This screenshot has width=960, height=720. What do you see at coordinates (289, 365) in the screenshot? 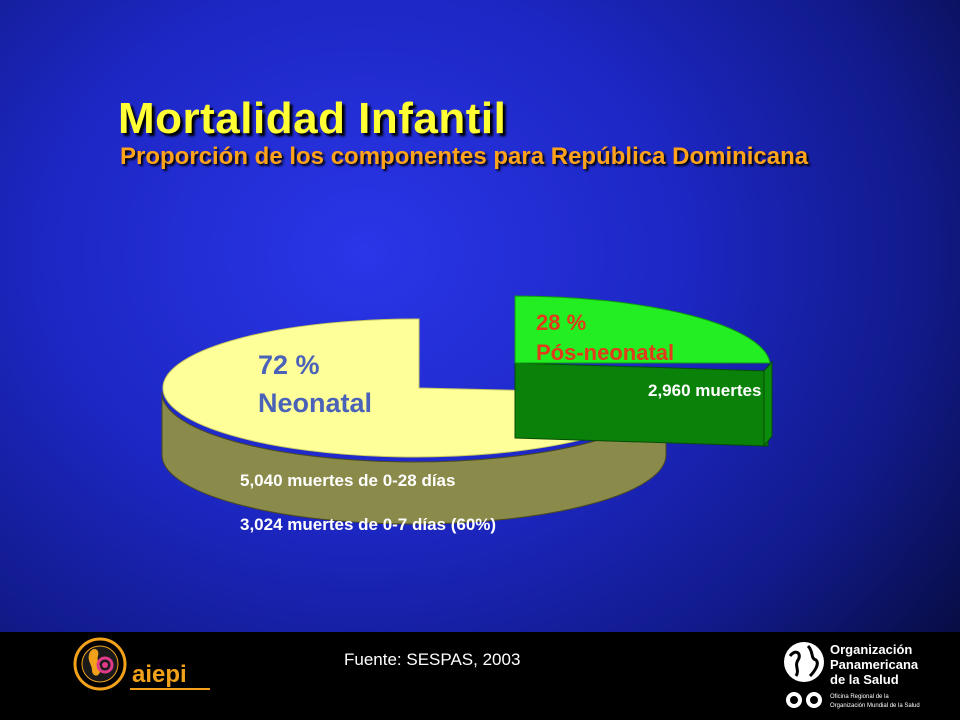
I see `label-neonatal-percent: 72 %` at bounding box center [289, 365].